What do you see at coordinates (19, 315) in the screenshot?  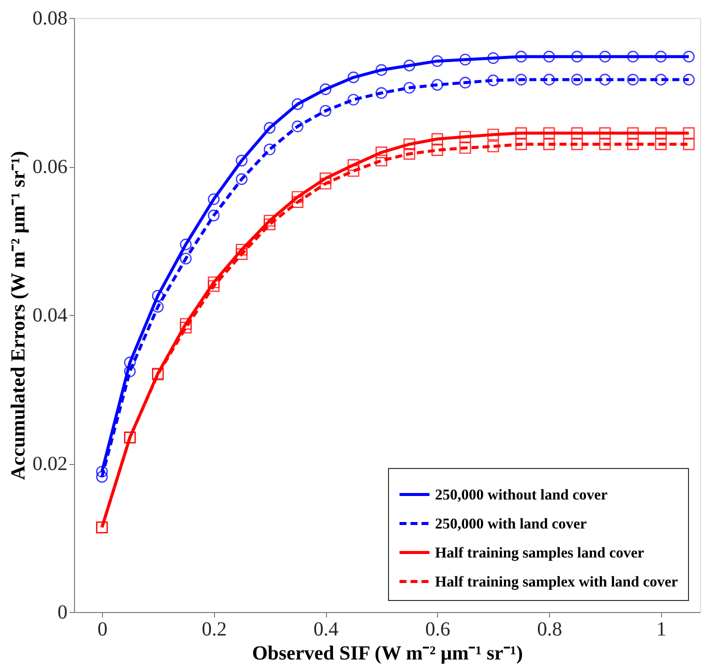 I see `y-axis-title: Accumulated Errors (W m⁻² μm⁻¹ sr⁻¹)` at bounding box center [19, 315].